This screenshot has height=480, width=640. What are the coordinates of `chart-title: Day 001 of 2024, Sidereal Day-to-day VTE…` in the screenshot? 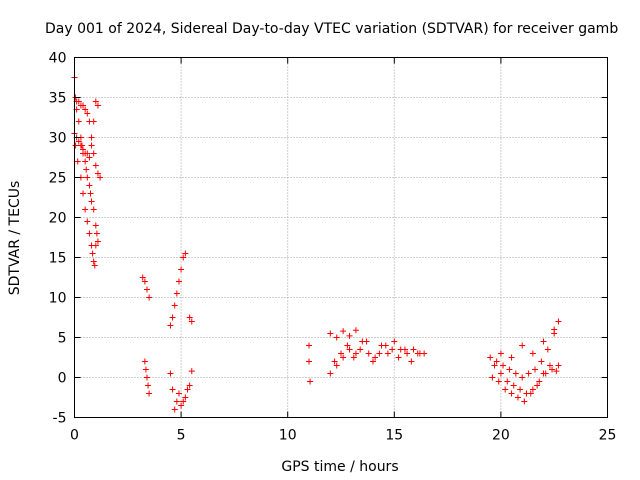 It's located at (331, 29).